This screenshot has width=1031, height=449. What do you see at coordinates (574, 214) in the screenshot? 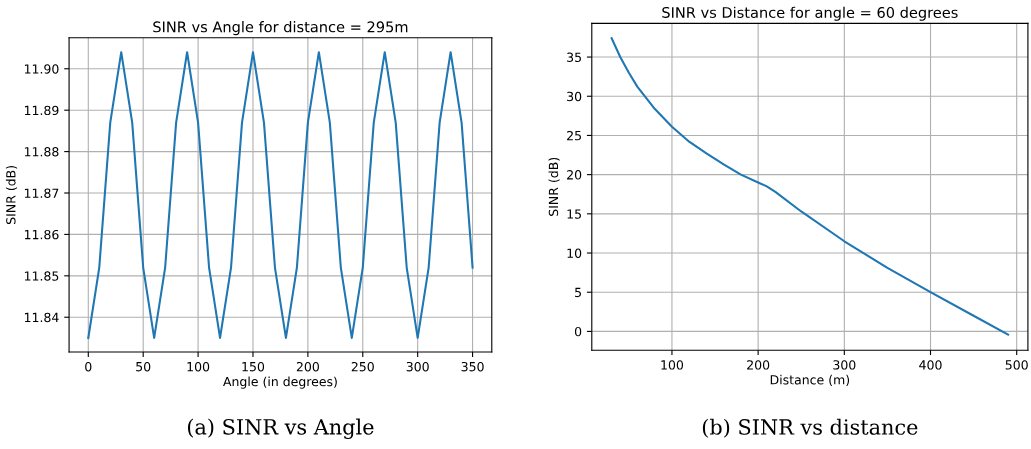
I see `y-tick-label: 15` at bounding box center [574, 214].